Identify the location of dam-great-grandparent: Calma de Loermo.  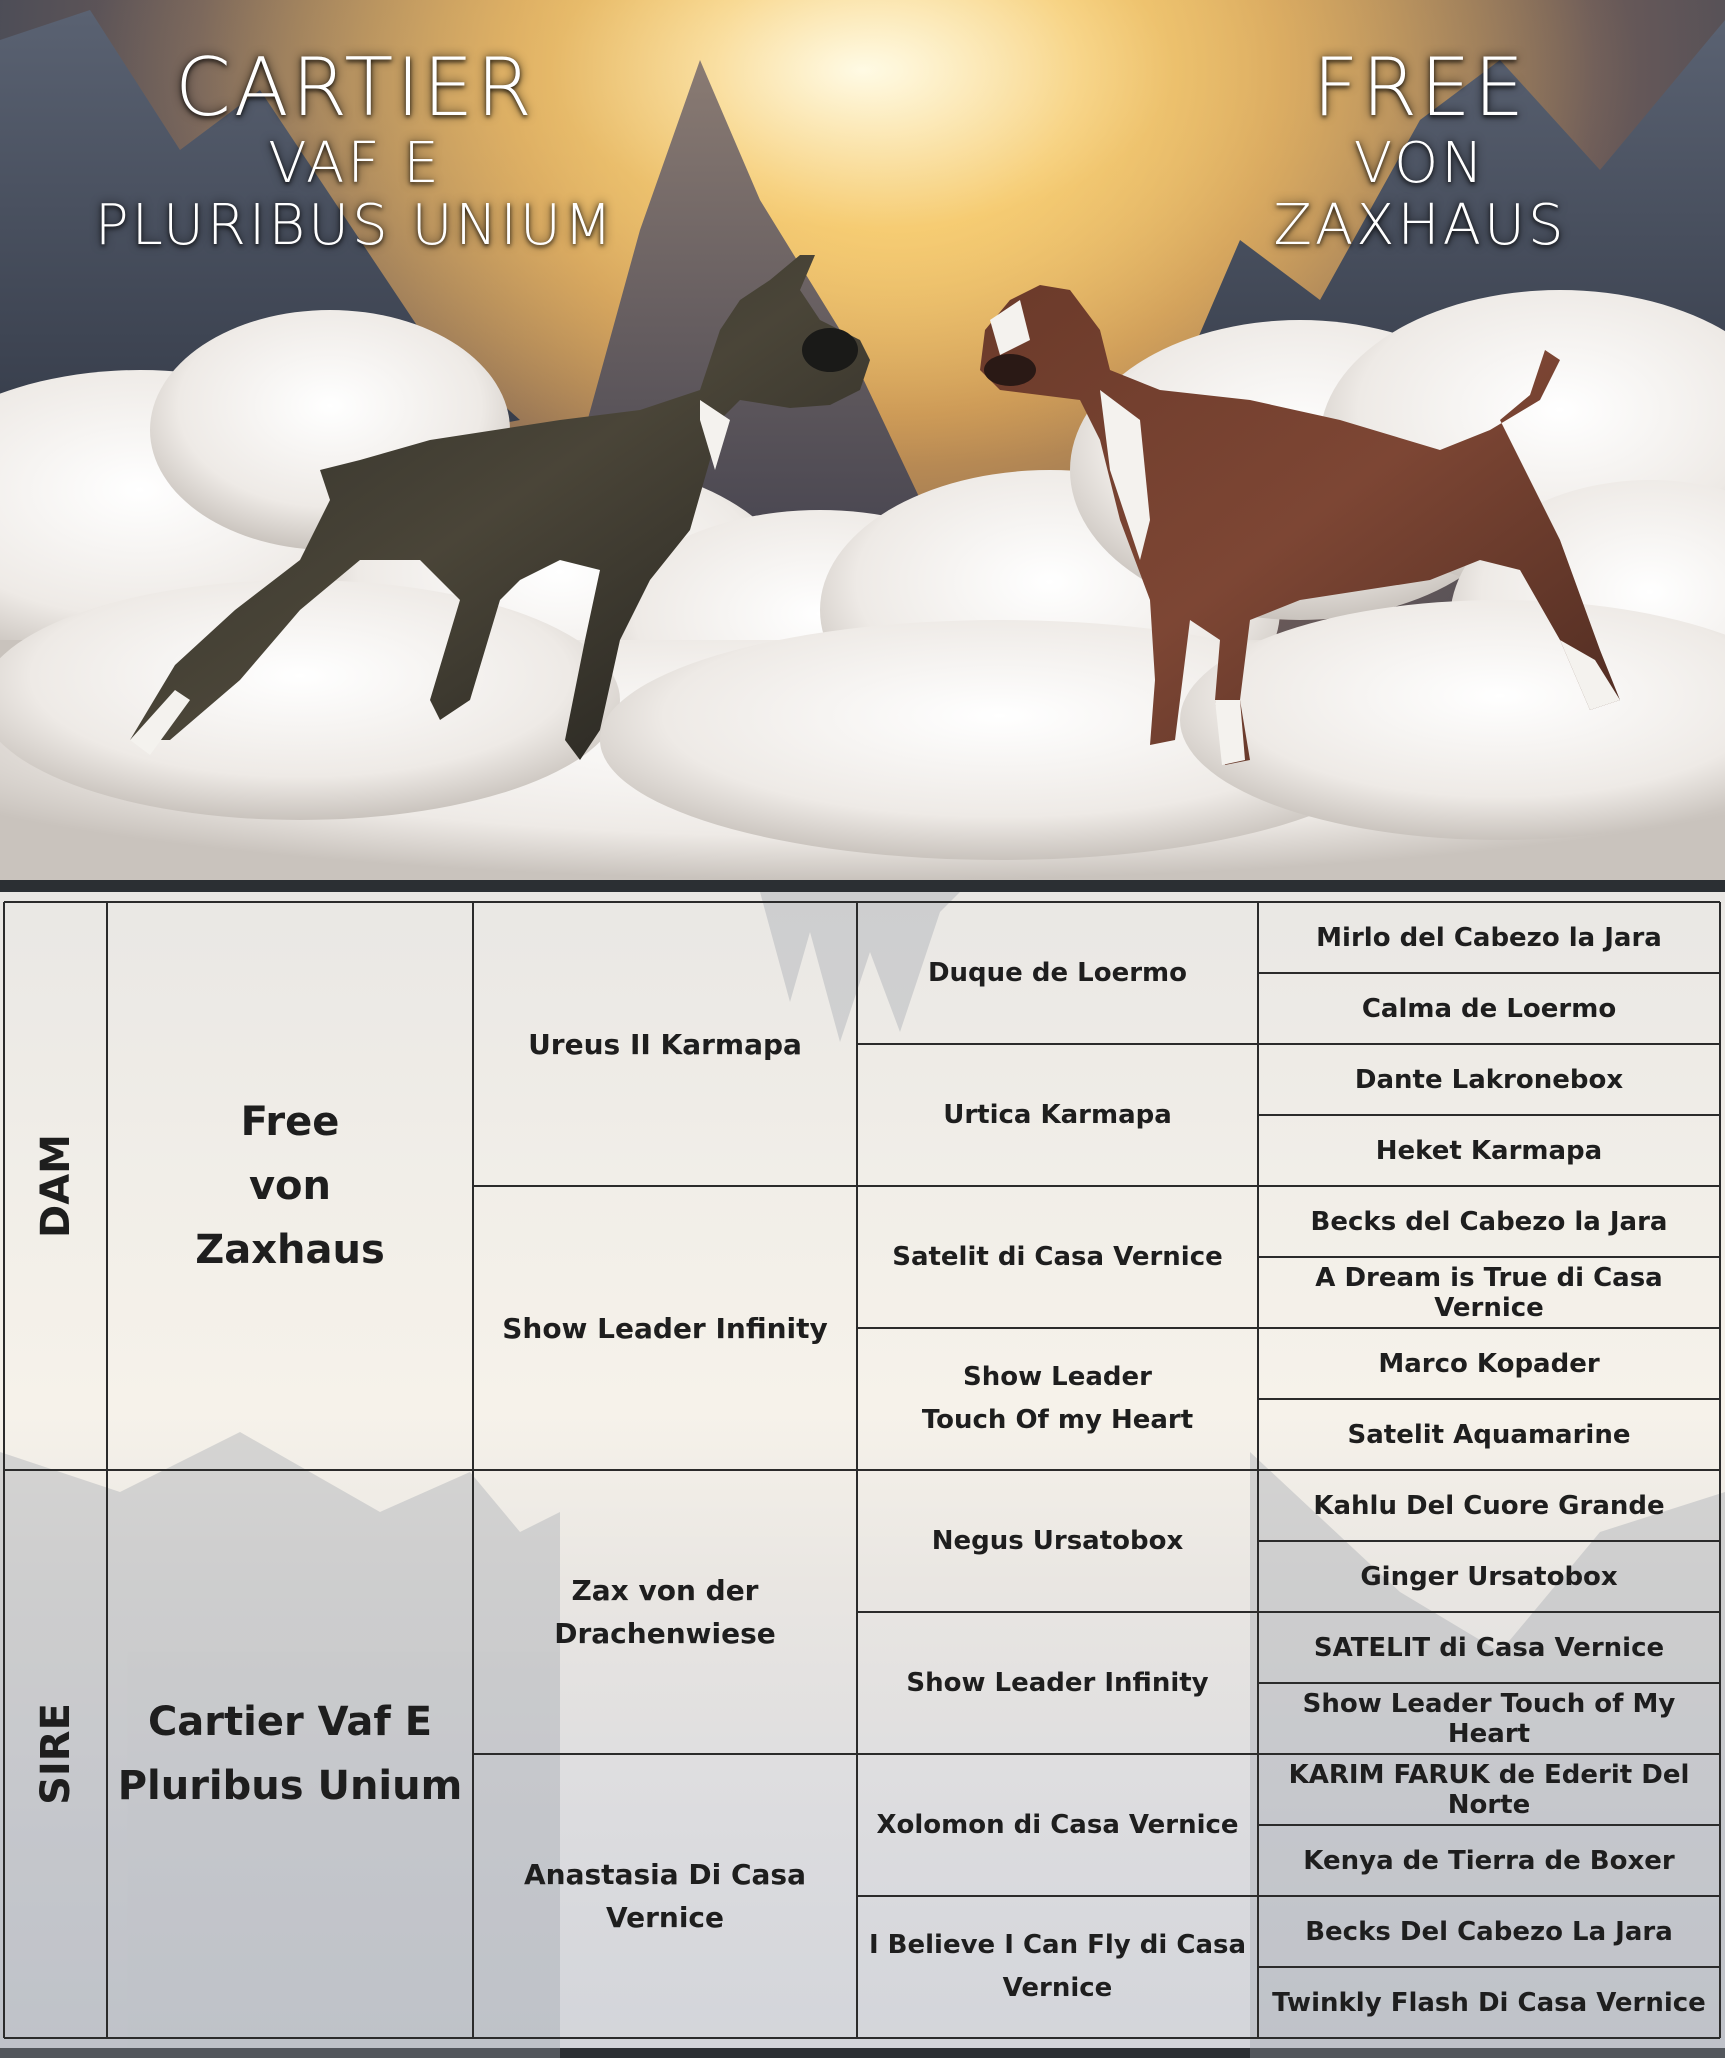
(1489, 1008).